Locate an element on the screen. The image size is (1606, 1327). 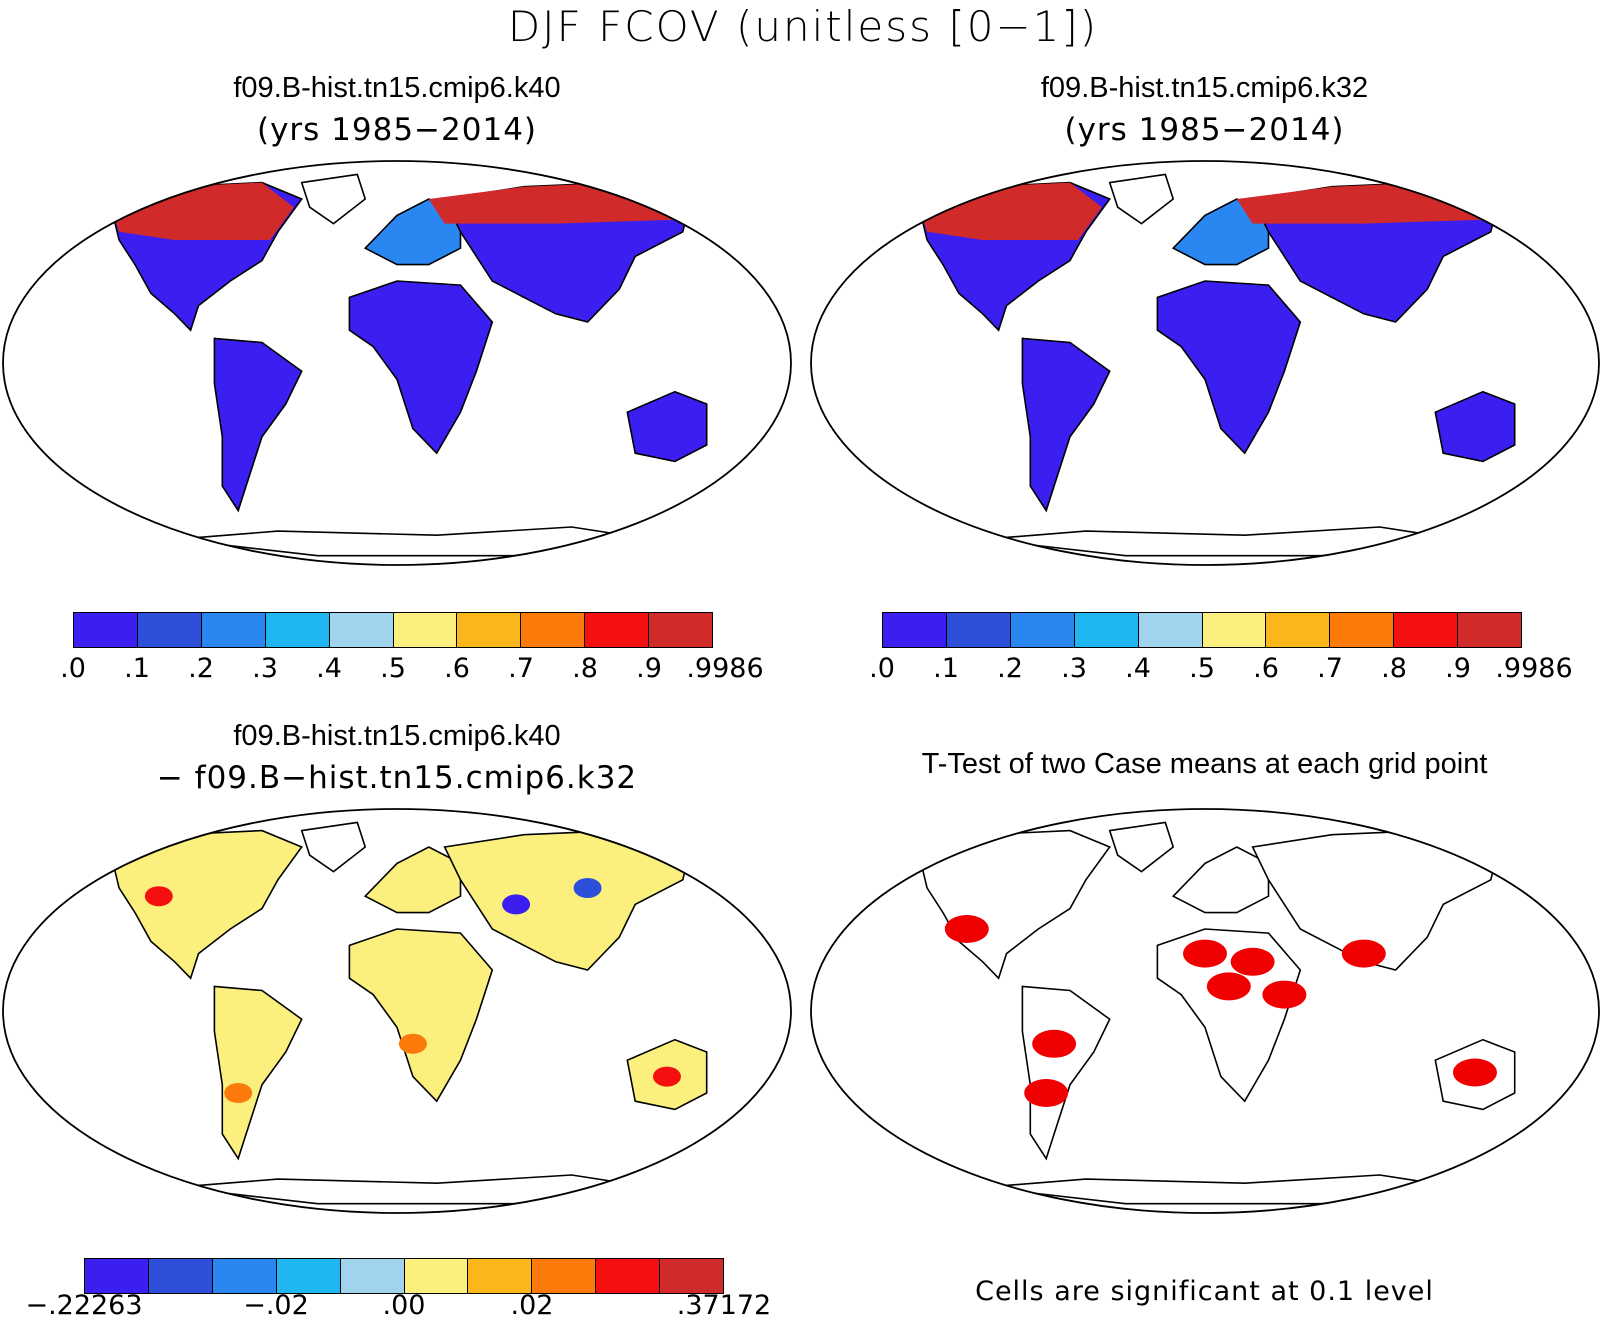
panel-1-title: f09.B-hist.tn15.cmip6.k40 is located at coordinates (397, 88).